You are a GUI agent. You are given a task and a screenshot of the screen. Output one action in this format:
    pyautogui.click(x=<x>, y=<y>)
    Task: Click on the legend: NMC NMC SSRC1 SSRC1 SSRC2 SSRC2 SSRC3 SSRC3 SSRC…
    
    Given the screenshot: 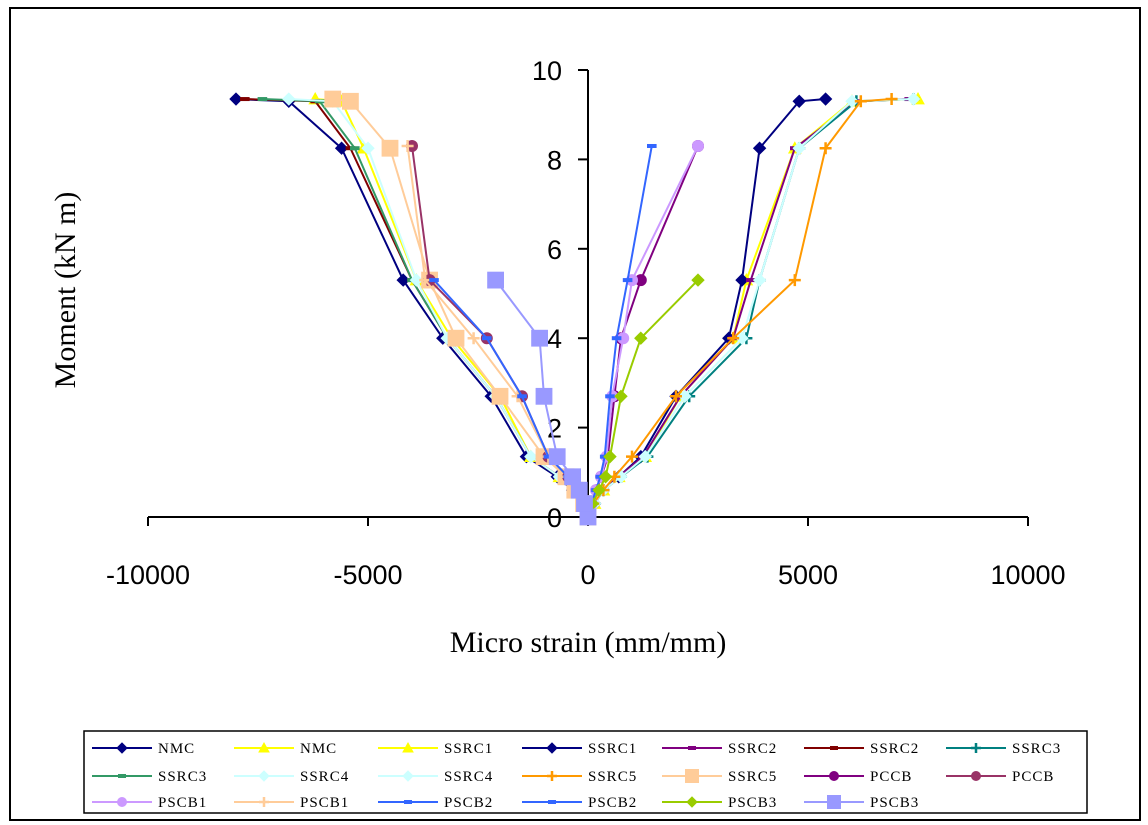 What is the action you would take?
    pyautogui.click(x=576, y=776)
    